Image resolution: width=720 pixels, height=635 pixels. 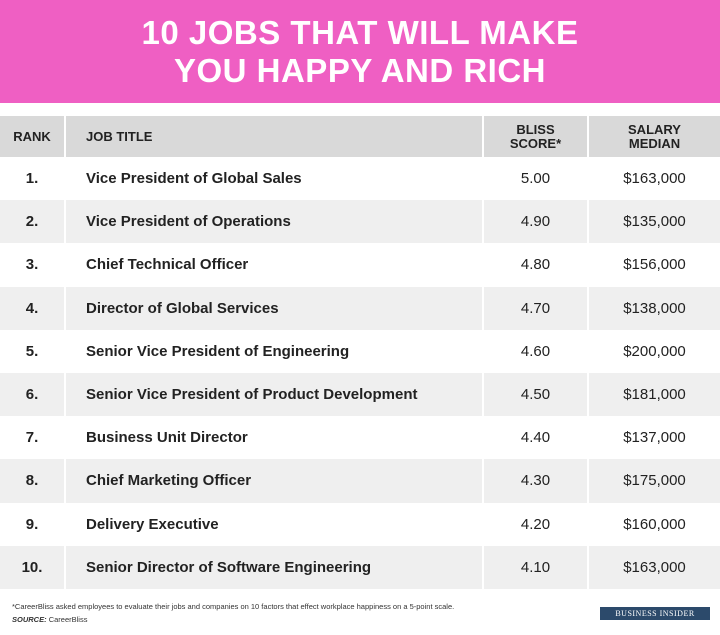 What do you see at coordinates (273, 179) in the screenshot?
I see `job-title: Vice President of Global Sales` at bounding box center [273, 179].